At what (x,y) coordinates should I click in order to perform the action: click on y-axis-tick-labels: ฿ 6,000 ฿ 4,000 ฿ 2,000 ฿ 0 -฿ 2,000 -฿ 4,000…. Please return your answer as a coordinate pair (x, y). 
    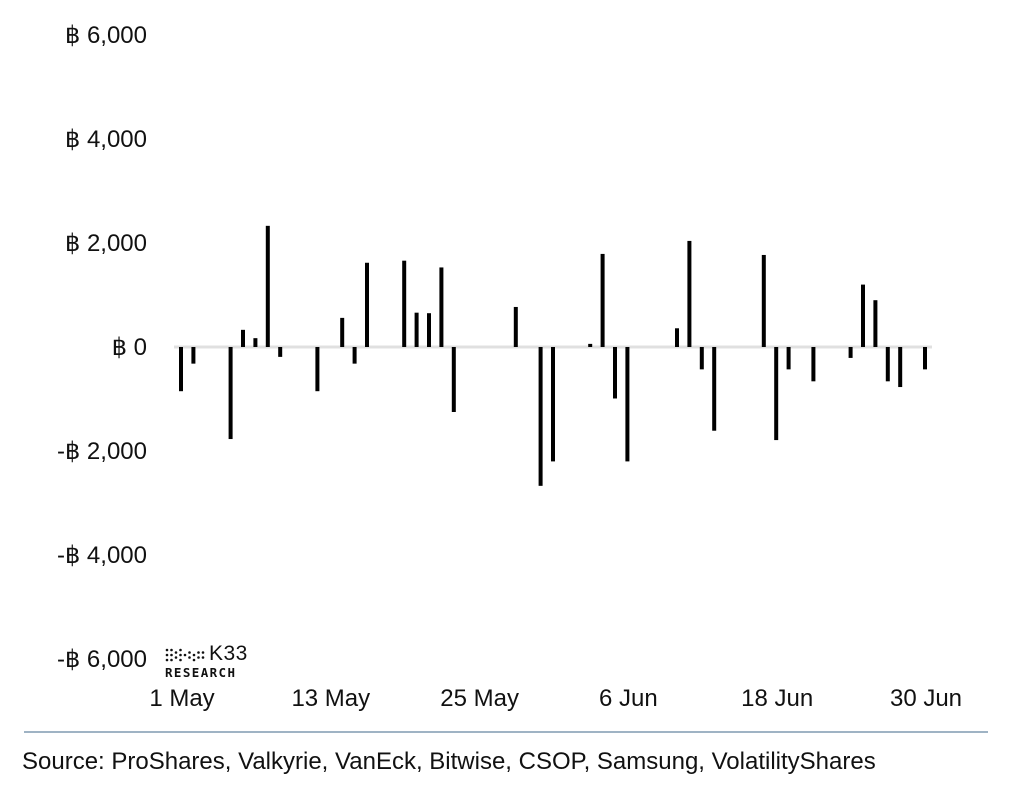
    Looking at the image, I should click on (102, 347).